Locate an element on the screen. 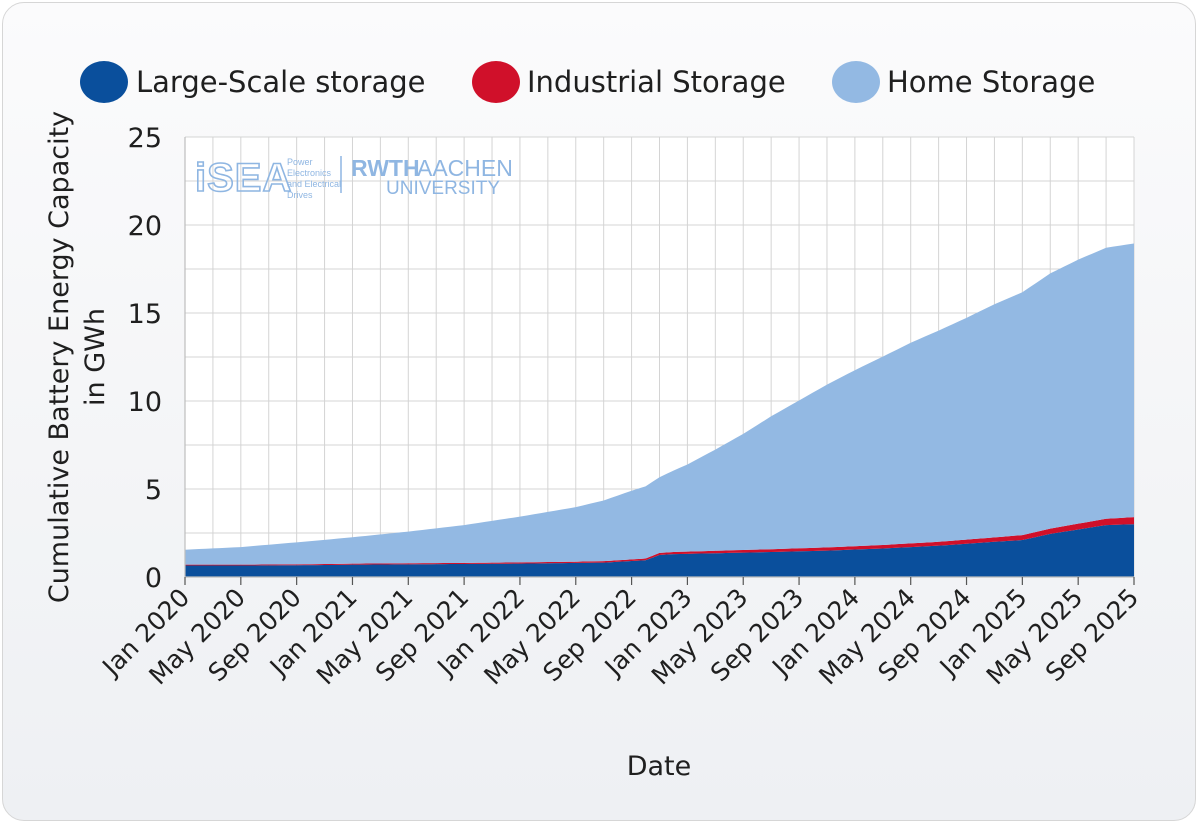  legend-item-industrial: Industrial Storage is located at coordinates (629, 82).